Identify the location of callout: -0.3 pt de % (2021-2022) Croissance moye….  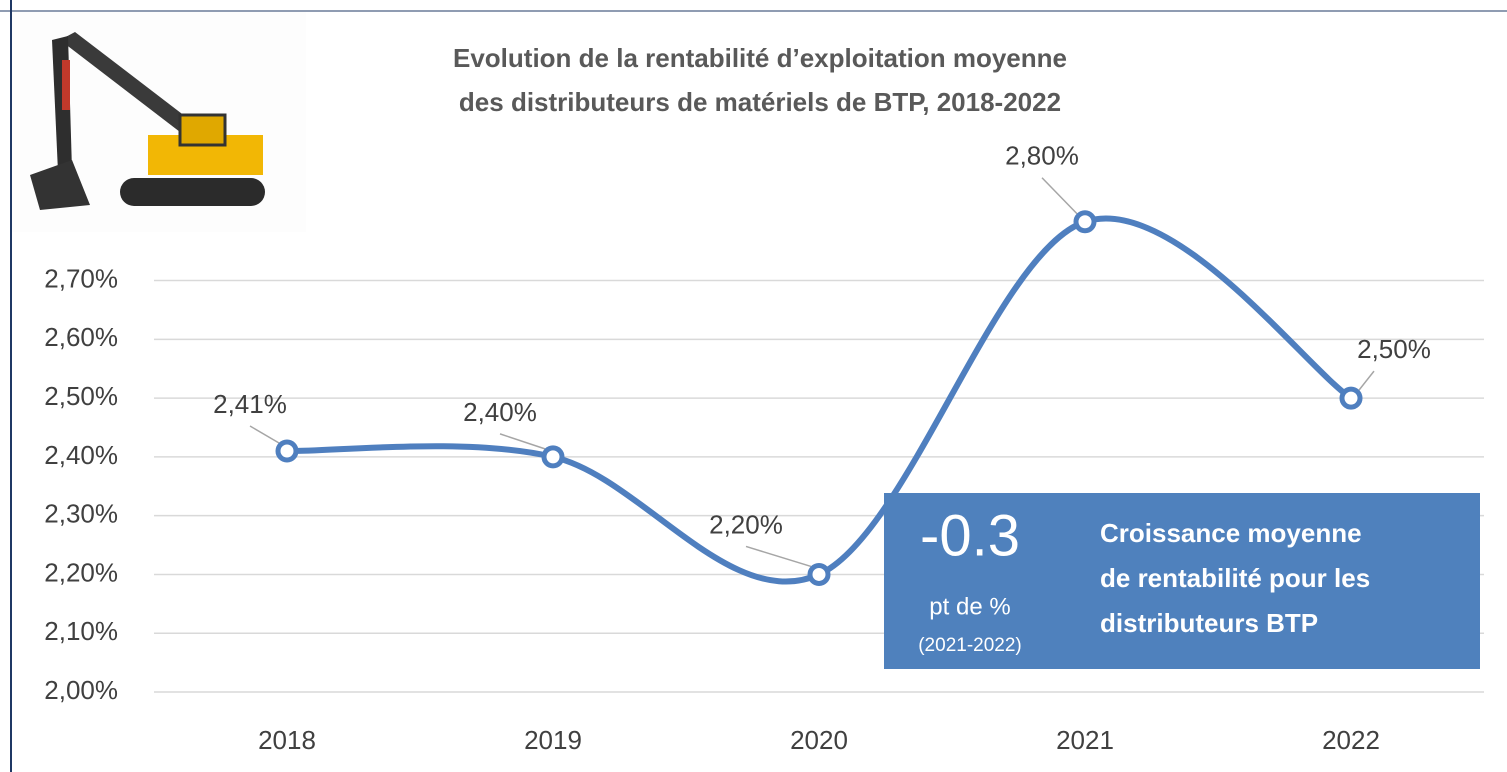
(1182, 581).